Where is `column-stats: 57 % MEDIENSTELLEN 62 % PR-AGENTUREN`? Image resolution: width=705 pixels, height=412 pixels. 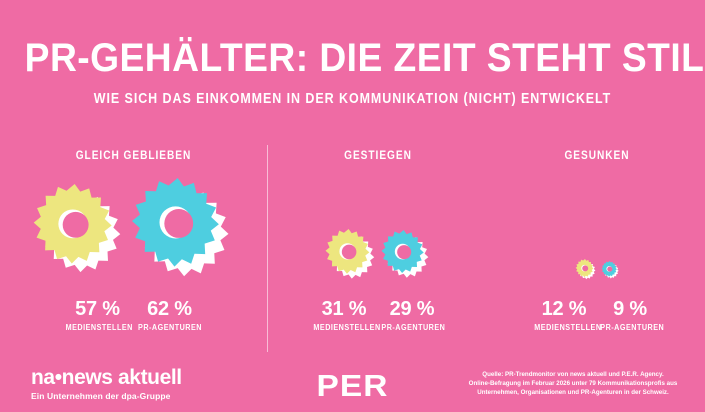
column-stats: 57 % MEDIENSTELLEN 62 % PR-AGENTUREN is located at coordinates (133, 315).